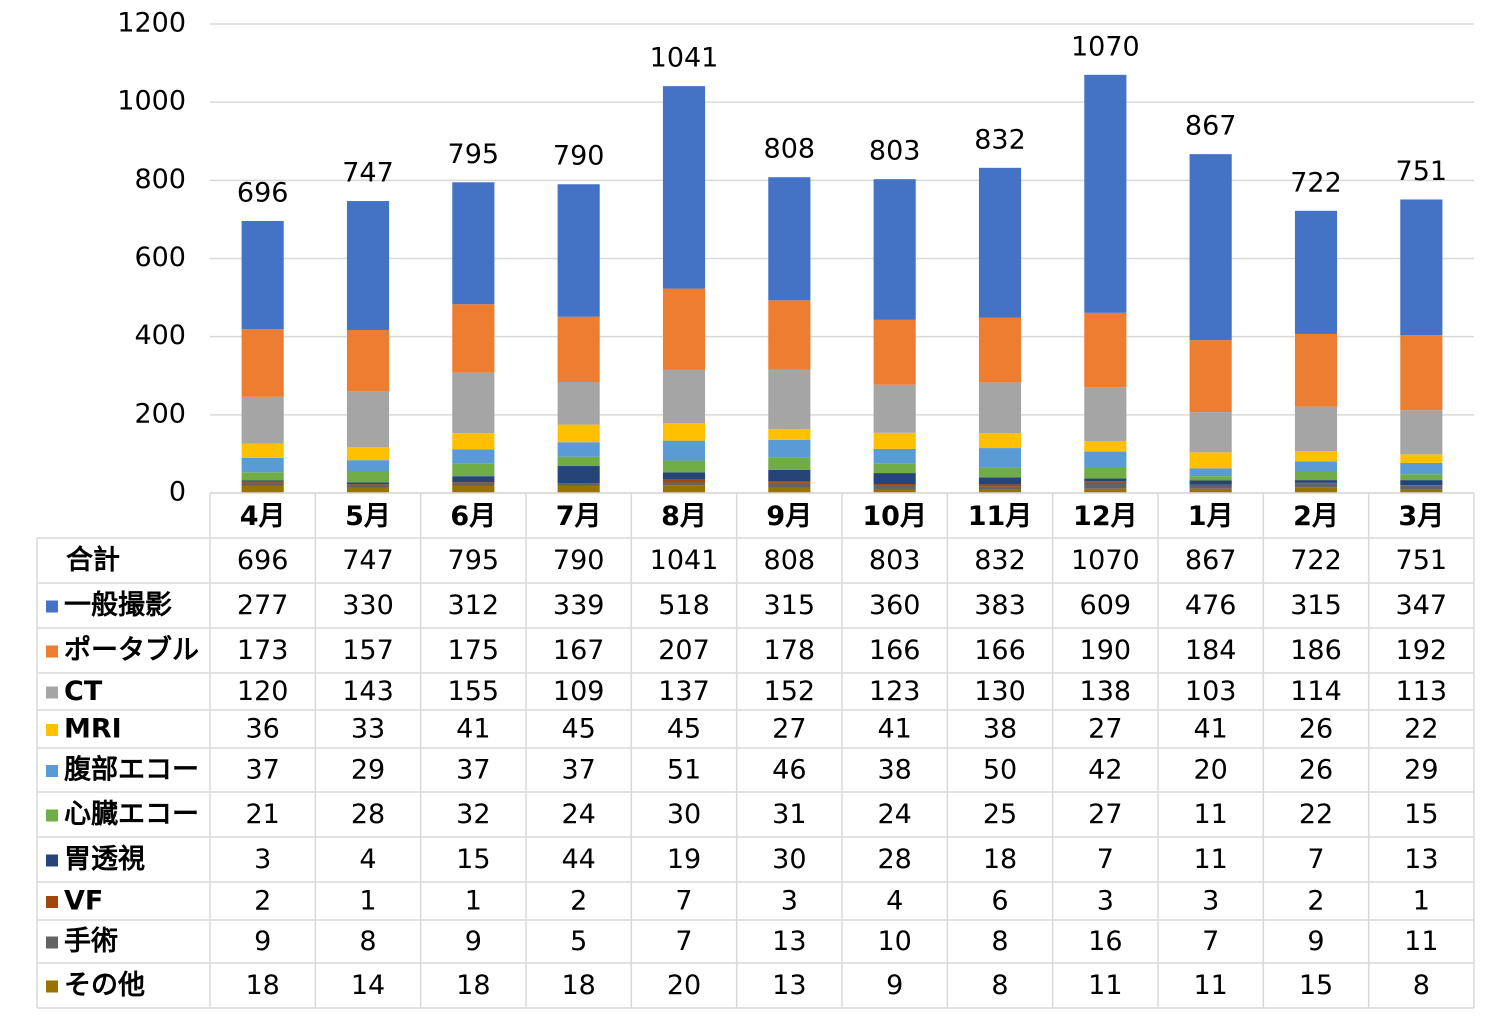 This screenshot has height=1018, width=1500. What do you see at coordinates (1105, 516) in the screenshot?
I see `category-label: 12月` at bounding box center [1105, 516].